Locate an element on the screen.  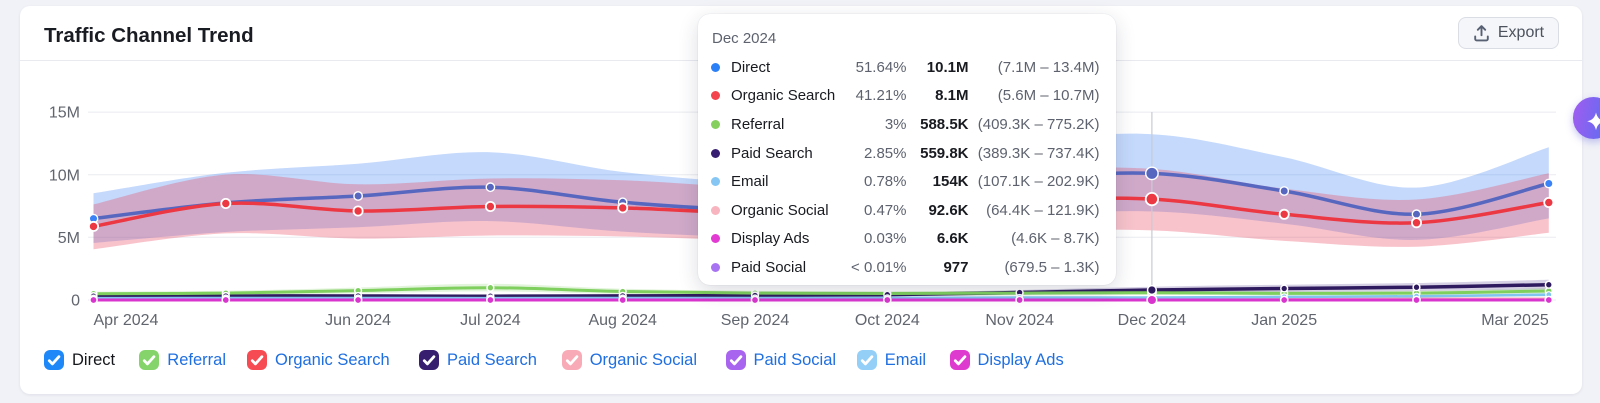
svg-text: Dec 2024 is located at coordinates (1152, 320).